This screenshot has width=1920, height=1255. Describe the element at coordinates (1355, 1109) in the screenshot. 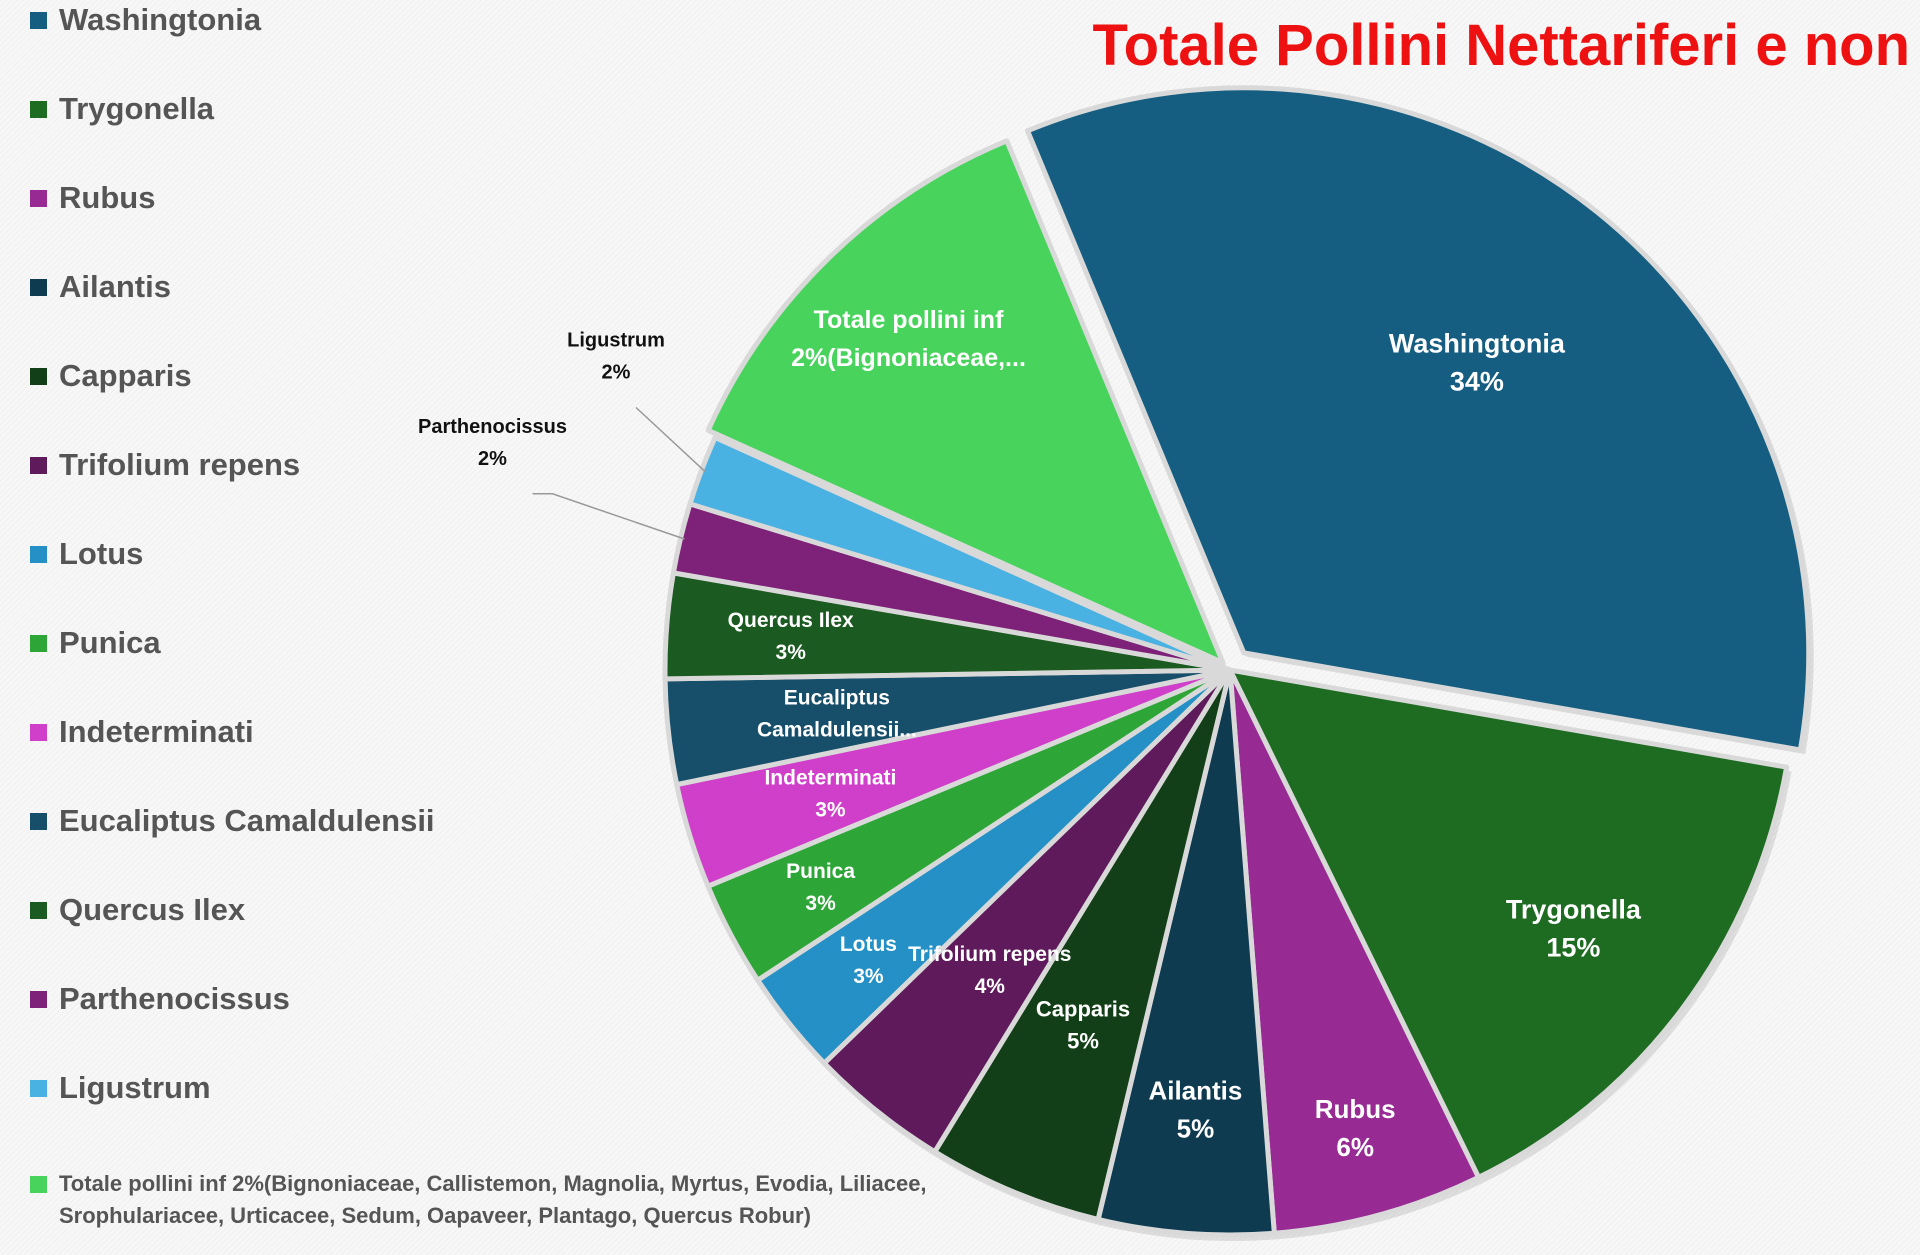

I see `data-label-name: Rubus` at that location.